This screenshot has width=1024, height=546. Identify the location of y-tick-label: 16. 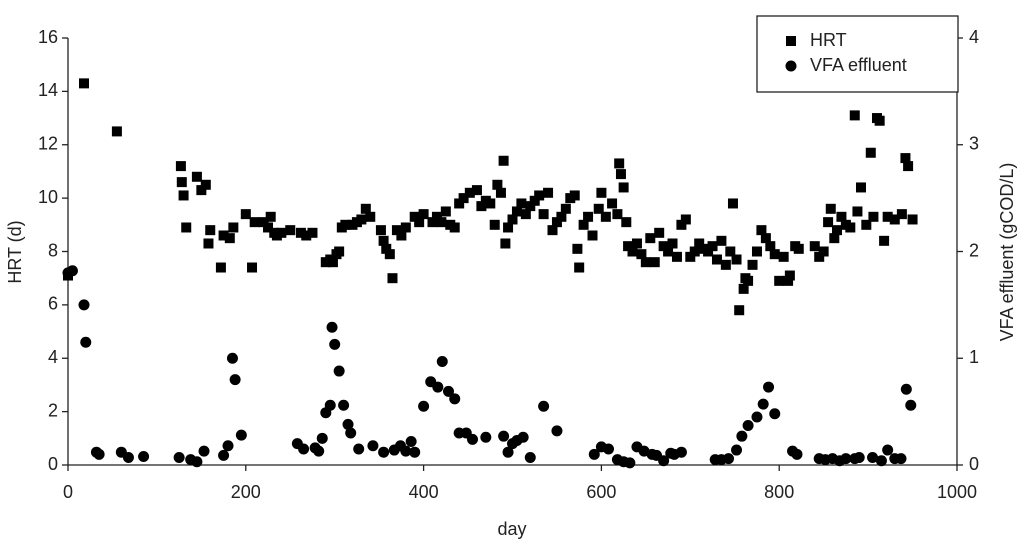
(48, 37).